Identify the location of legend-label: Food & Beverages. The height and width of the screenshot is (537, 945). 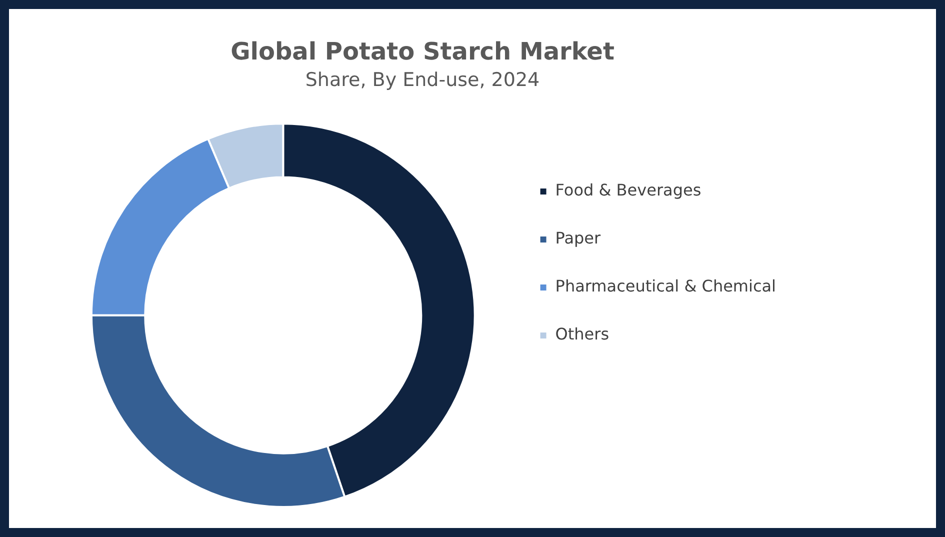
(628, 190).